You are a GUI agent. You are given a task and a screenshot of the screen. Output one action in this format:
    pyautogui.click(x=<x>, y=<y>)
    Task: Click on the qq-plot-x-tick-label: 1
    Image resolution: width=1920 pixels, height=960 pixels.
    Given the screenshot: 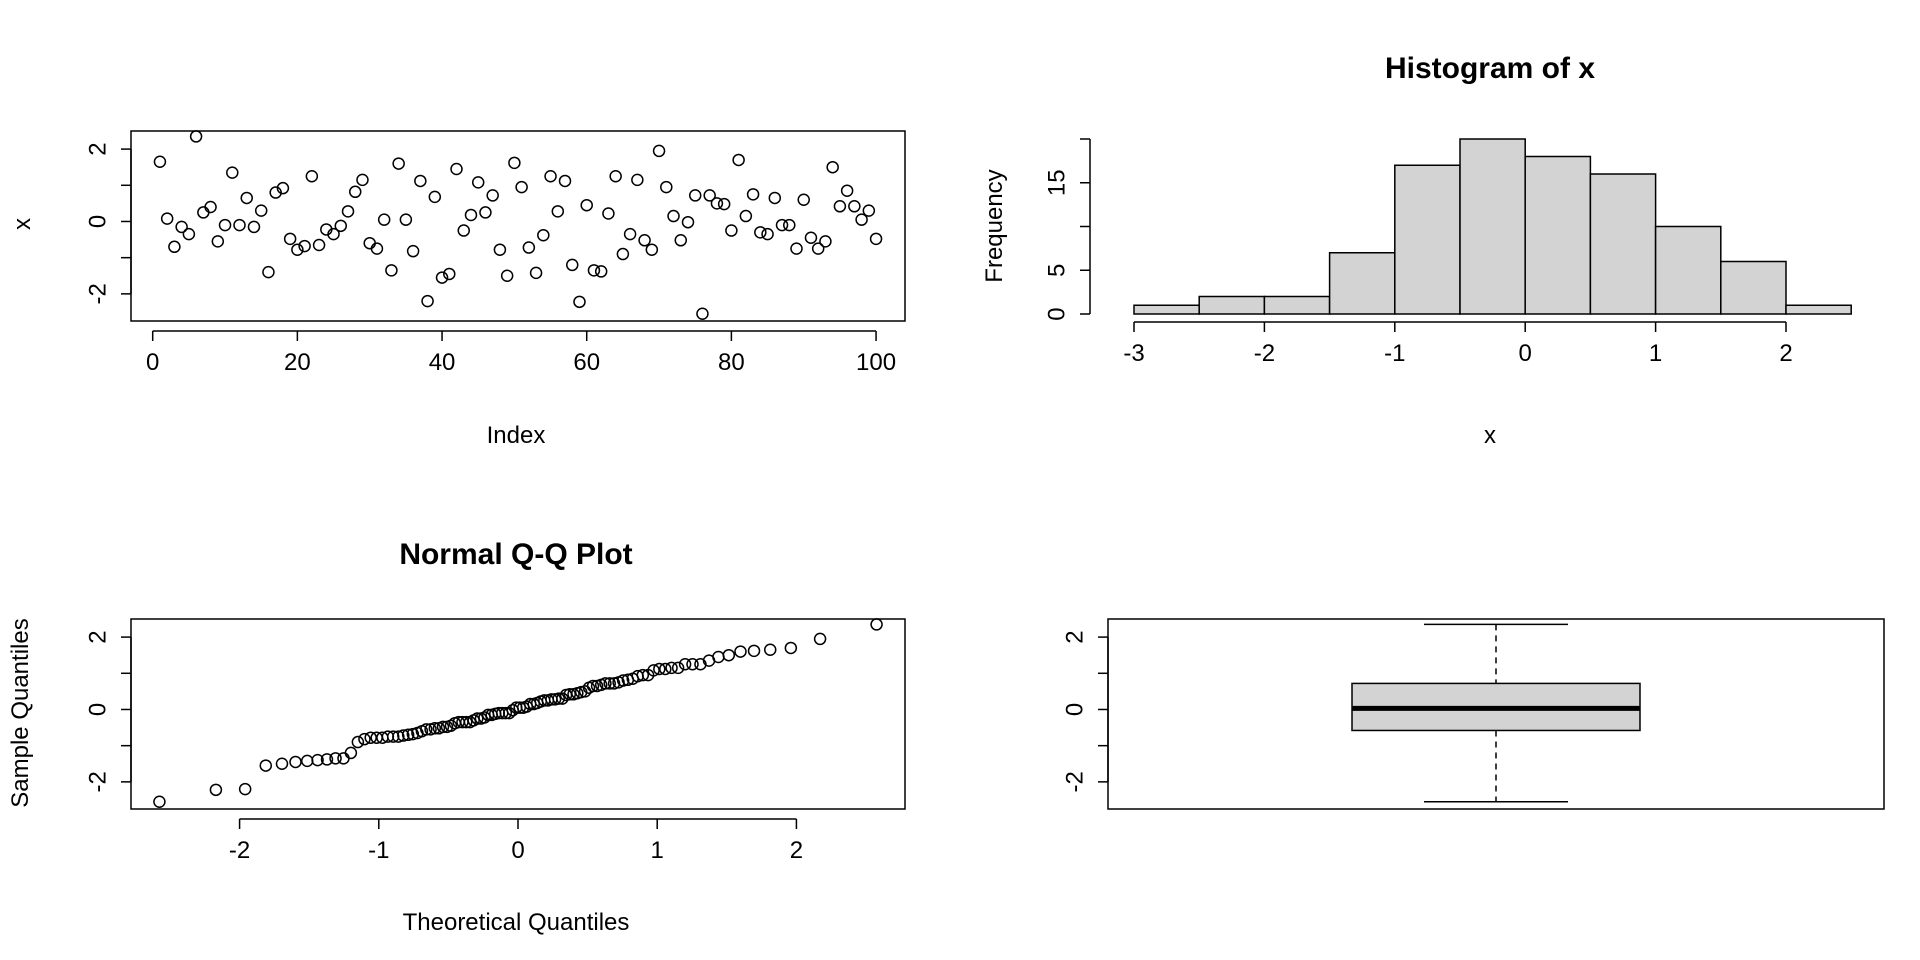 What is the action you would take?
    pyautogui.click(x=657, y=850)
    